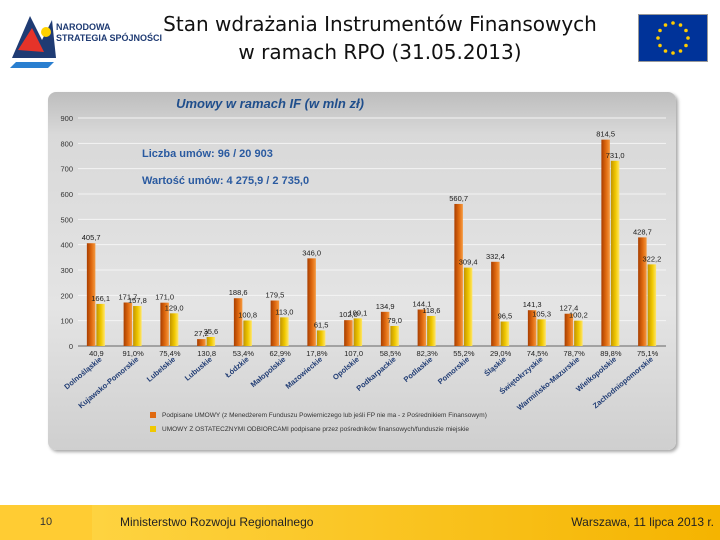  I want to click on y-tick-label: 800, so click(66, 143).